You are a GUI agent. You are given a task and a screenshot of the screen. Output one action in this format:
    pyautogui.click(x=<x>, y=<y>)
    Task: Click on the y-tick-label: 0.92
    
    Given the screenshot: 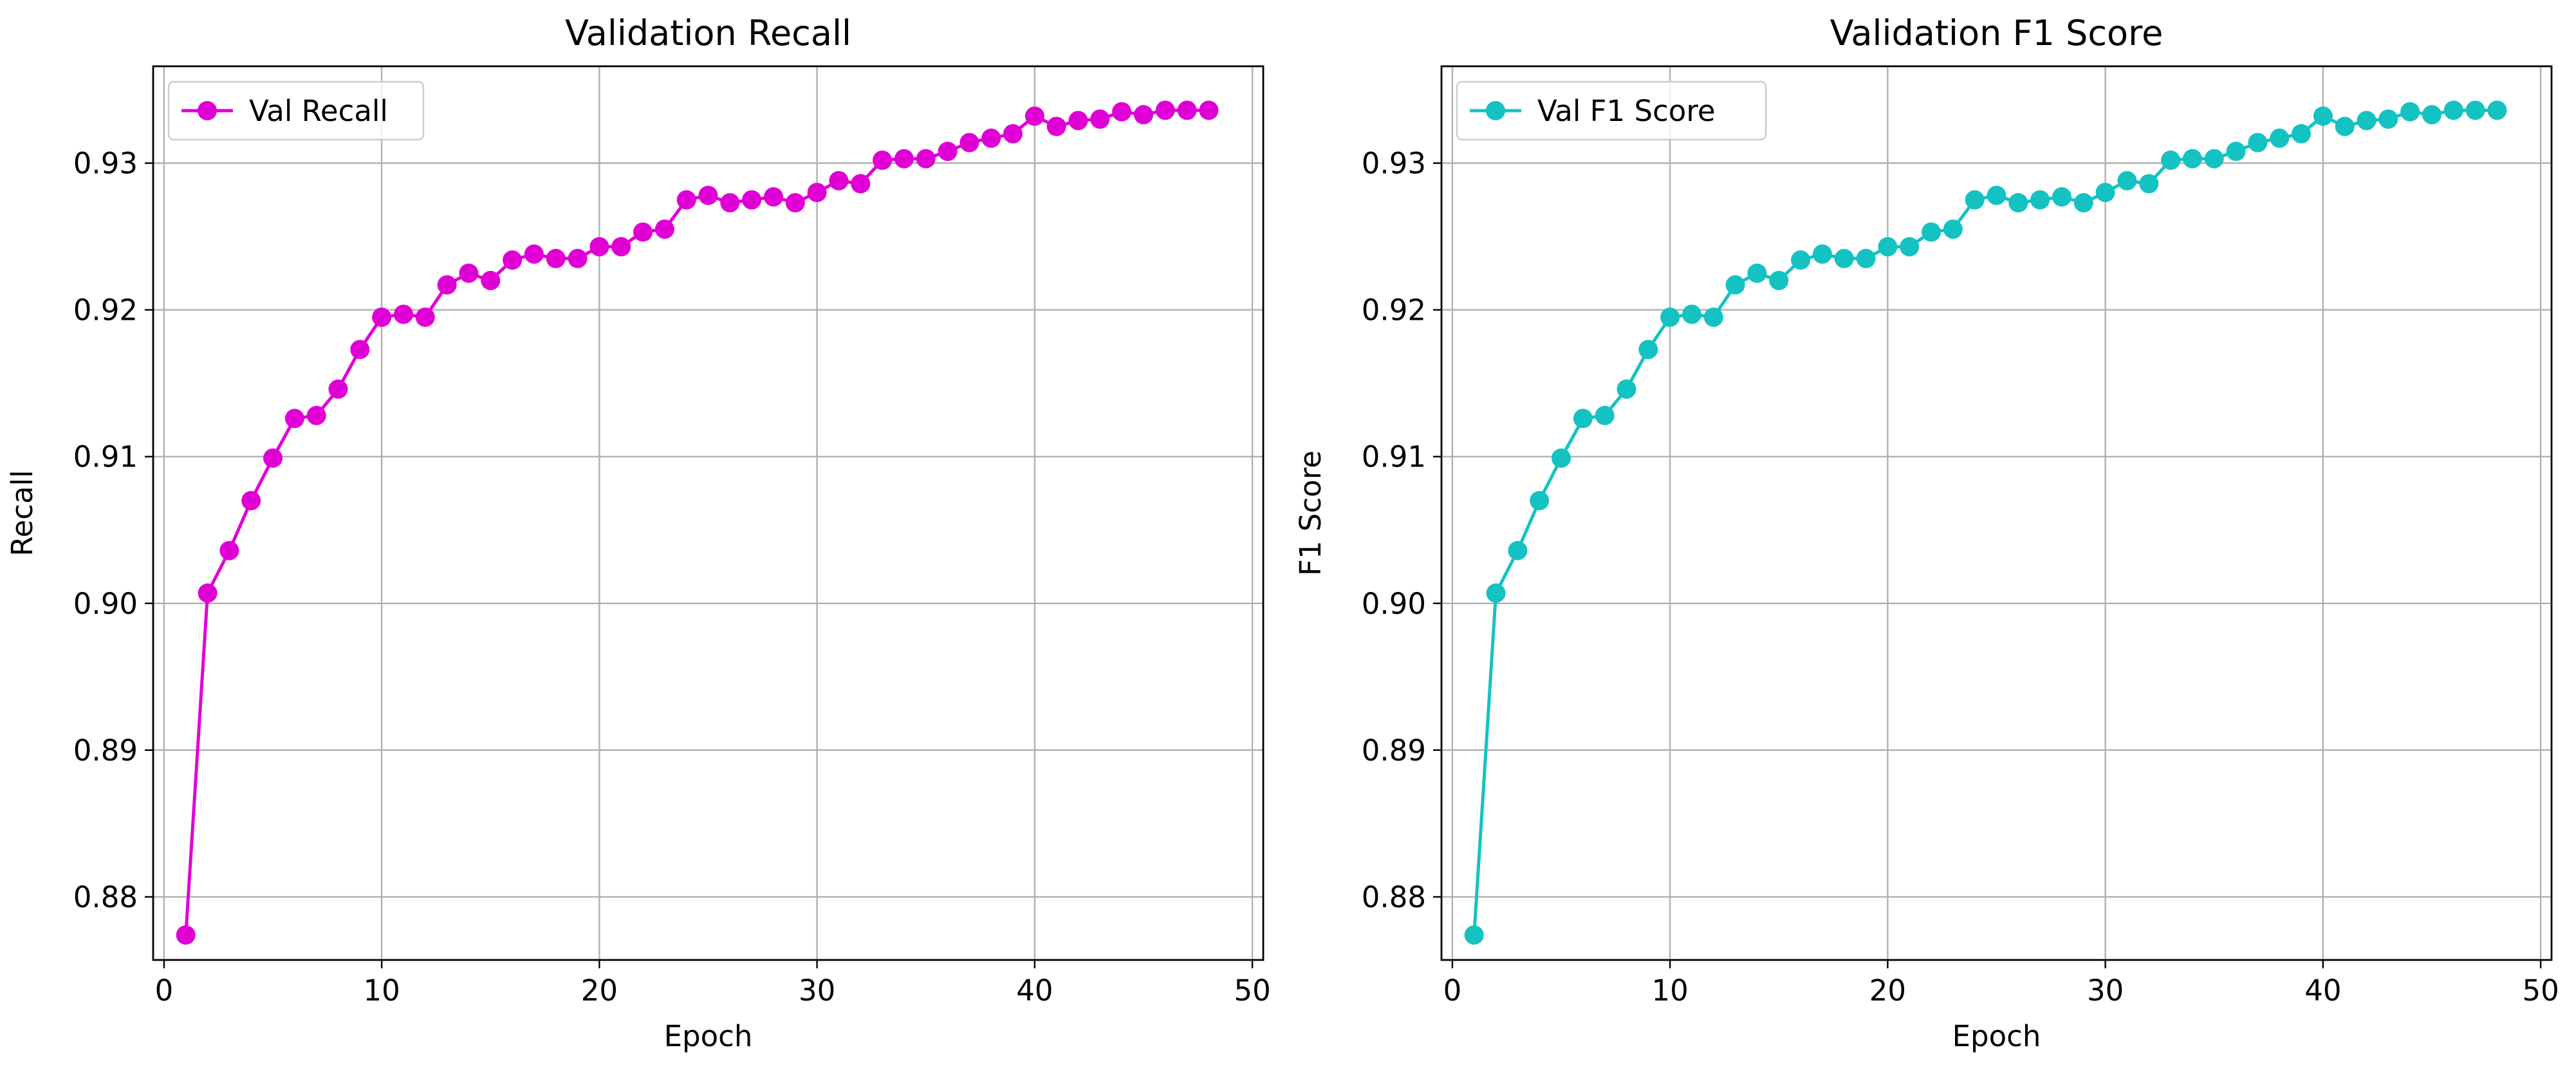 What is the action you would take?
    pyautogui.click(x=105, y=310)
    